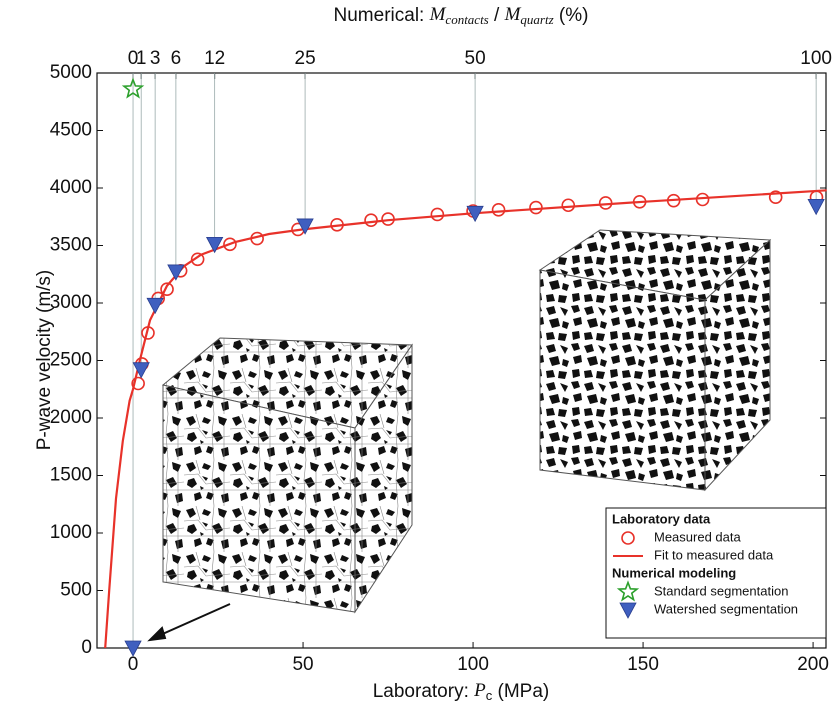 The image size is (838, 704). I want to click on y-tick-label: 4000, so click(71, 187).